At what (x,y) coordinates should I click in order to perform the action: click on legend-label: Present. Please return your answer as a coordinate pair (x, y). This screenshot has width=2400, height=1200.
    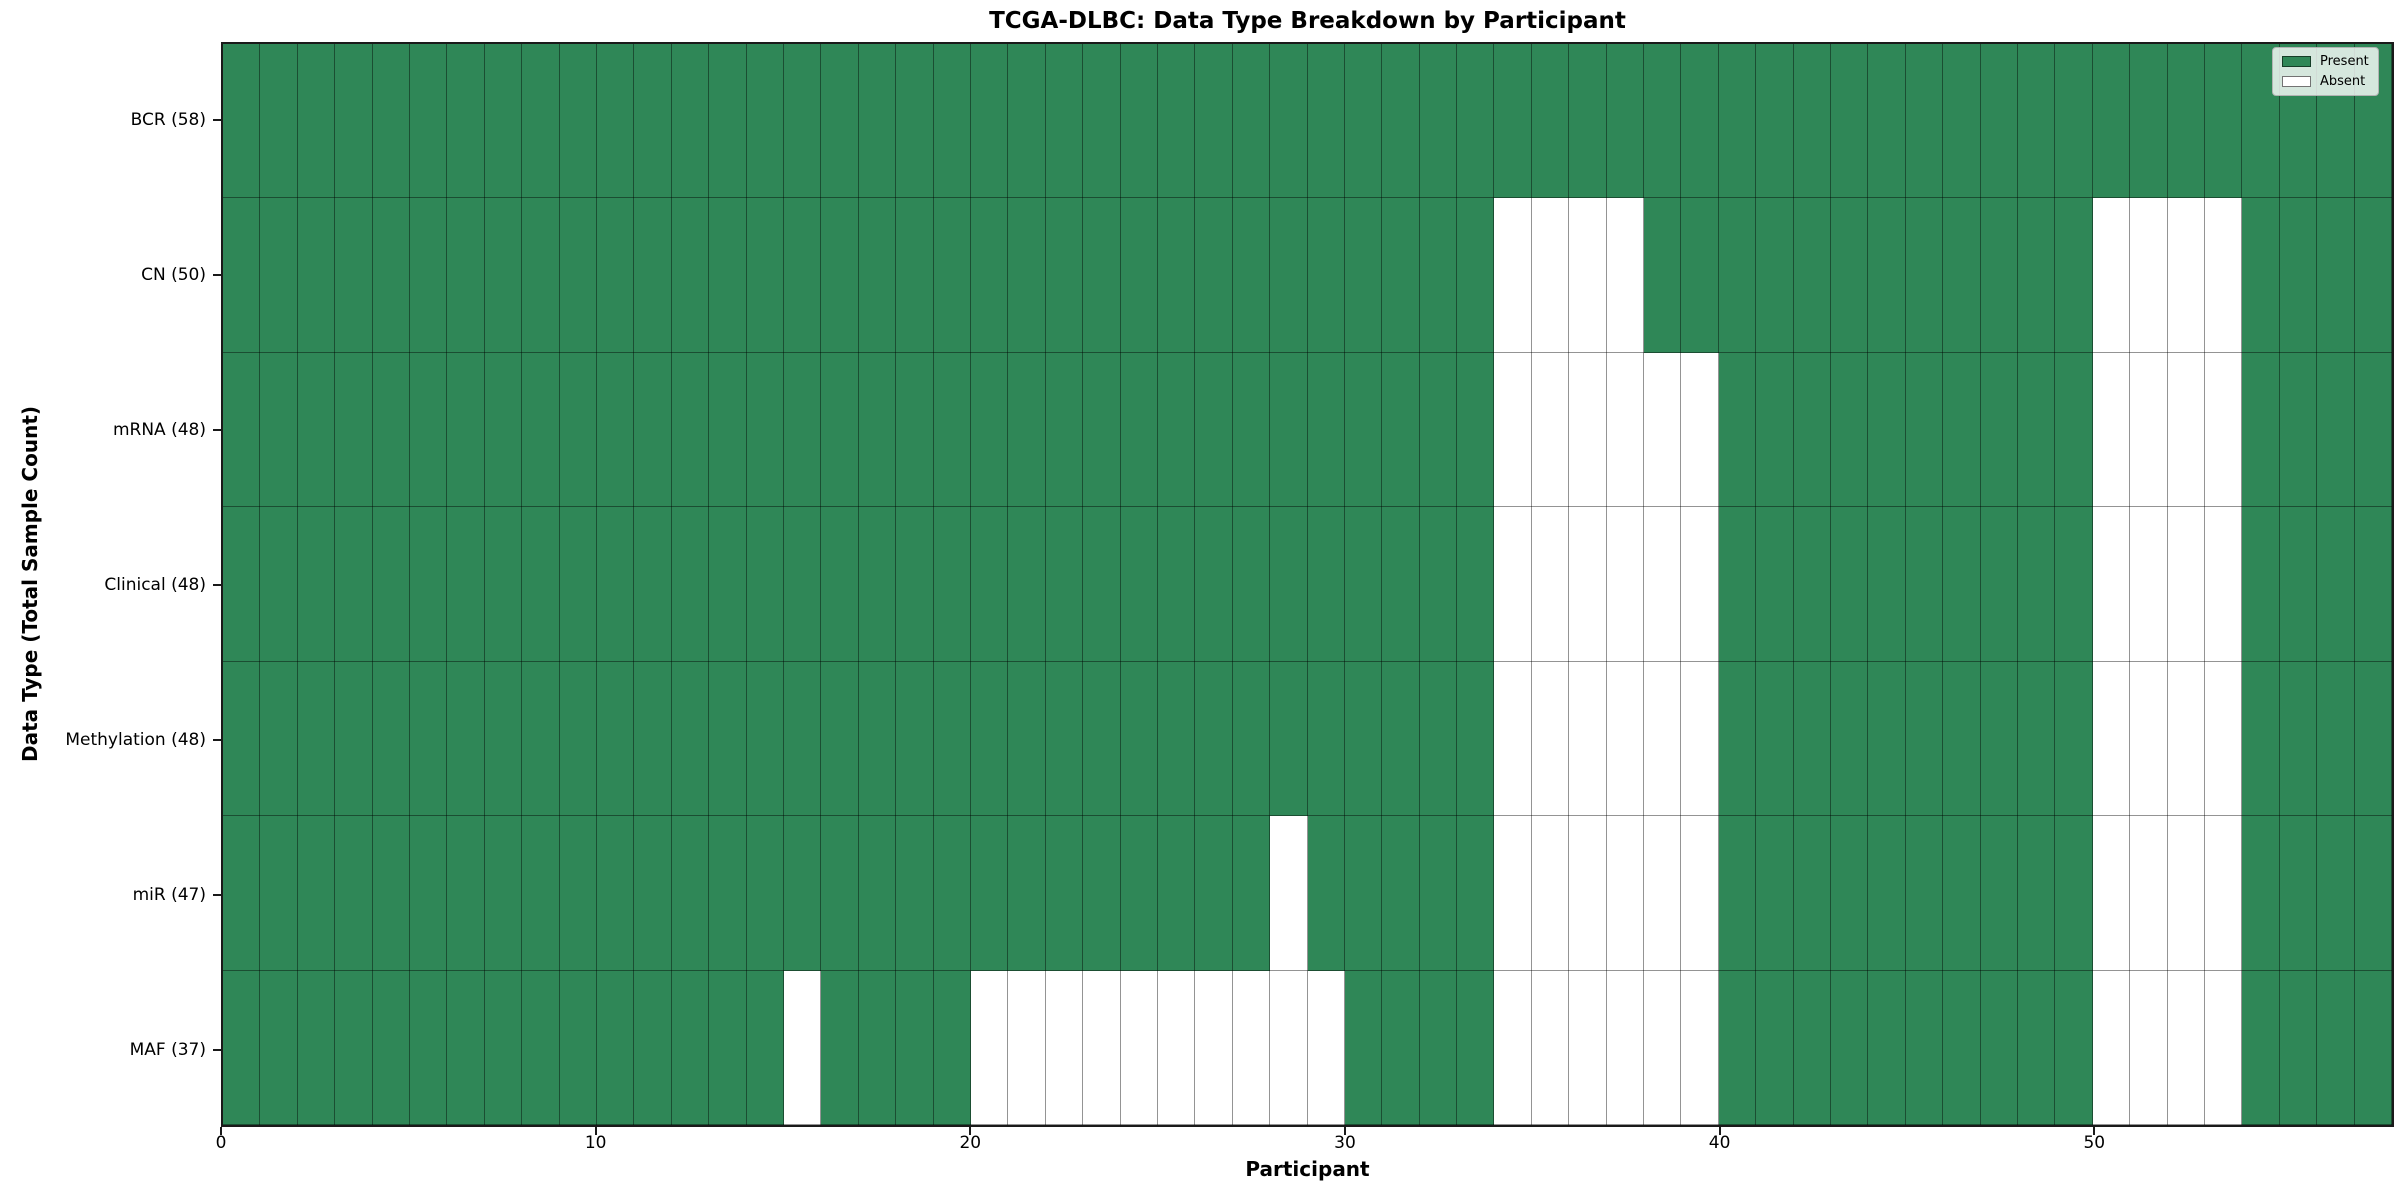
    Looking at the image, I should click on (2344, 61).